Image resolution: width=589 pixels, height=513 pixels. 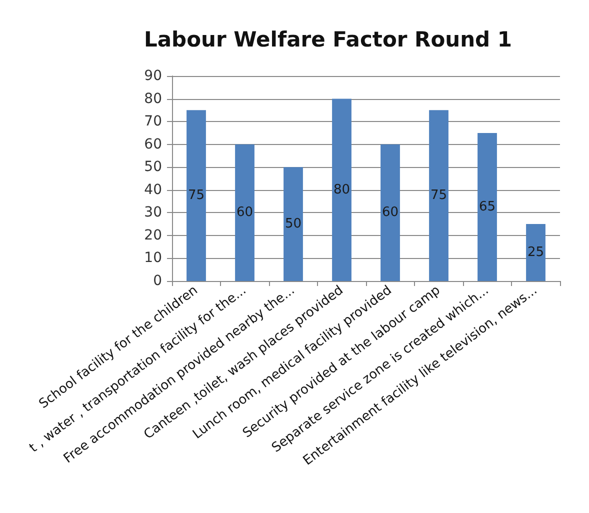 I want to click on data-label: 65, so click(x=487, y=206).